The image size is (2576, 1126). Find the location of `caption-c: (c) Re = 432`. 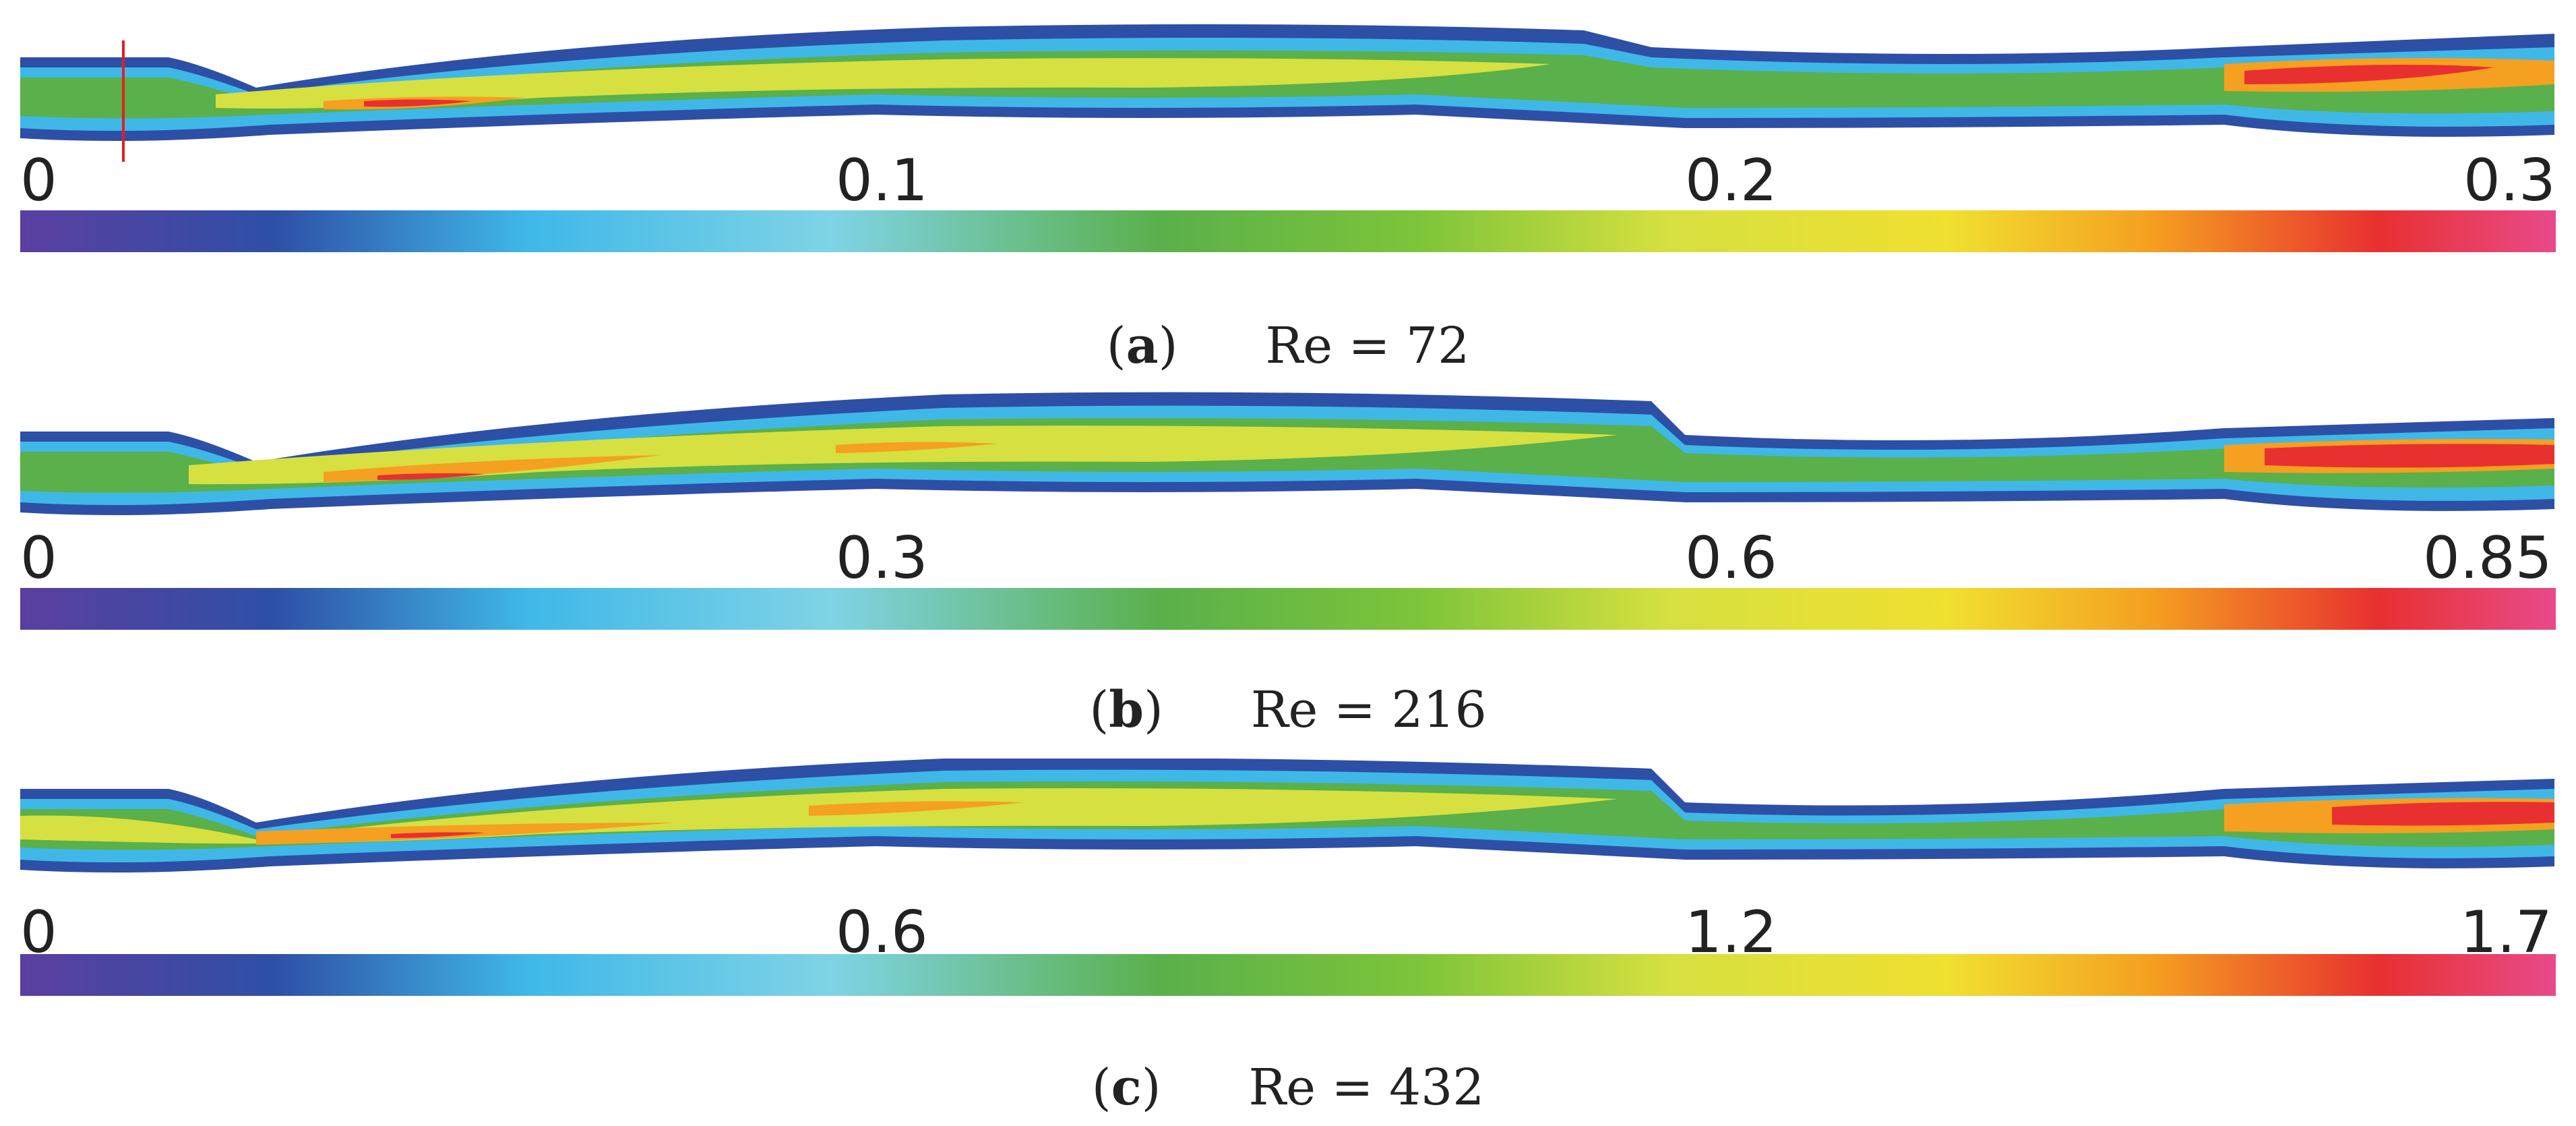

caption-c: (c) Re = 432 is located at coordinates (1288, 1088).